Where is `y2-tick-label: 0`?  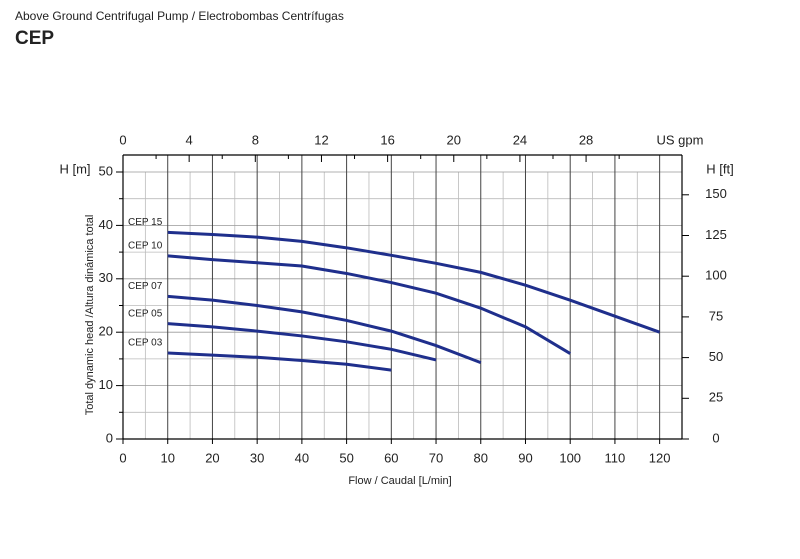 y2-tick-label: 0 is located at coordinates (715, 437).